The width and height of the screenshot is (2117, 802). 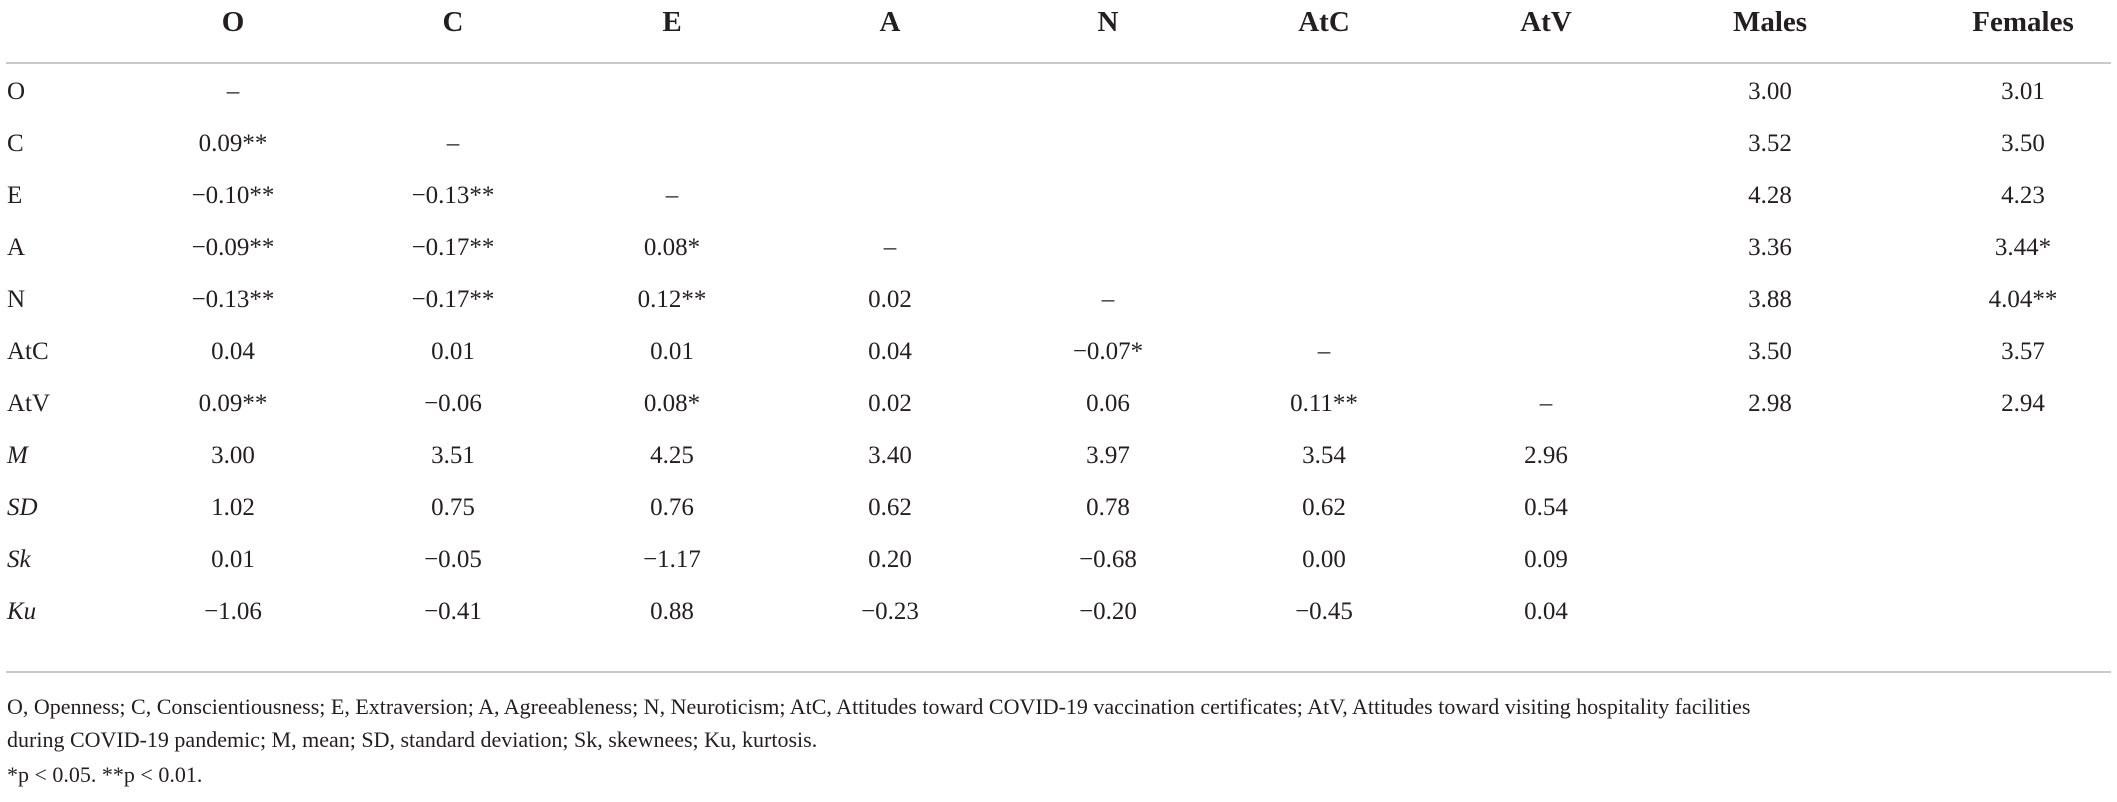 I want to click on row-label: O, so click(x=16, y=91).